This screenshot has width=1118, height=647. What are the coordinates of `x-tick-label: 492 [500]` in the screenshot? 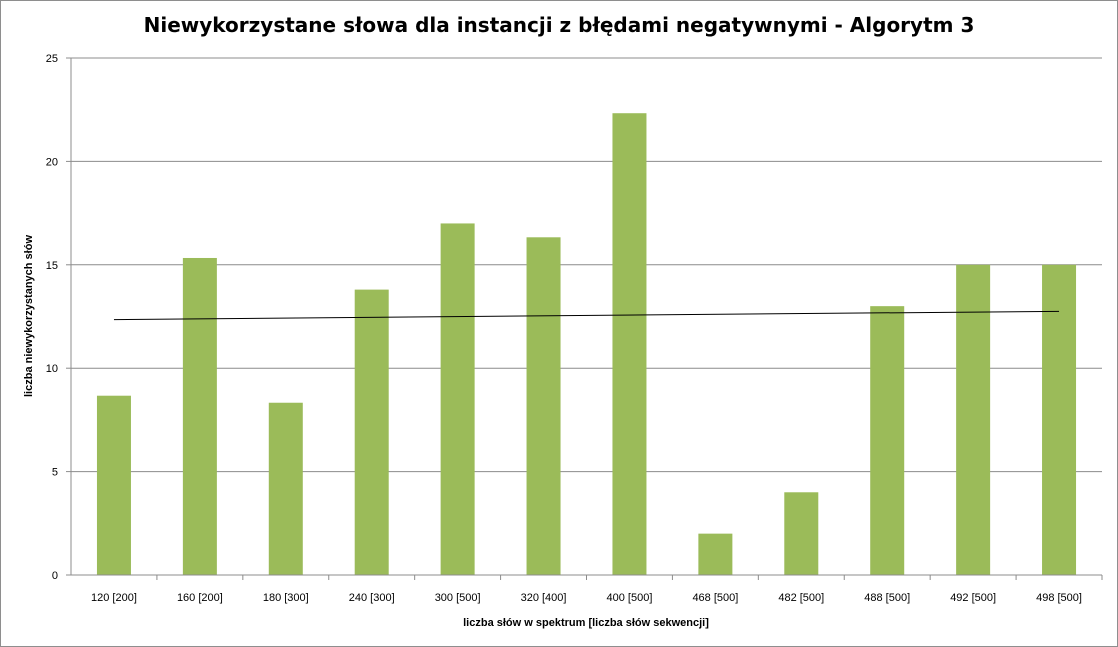 It's located at (973, 598).